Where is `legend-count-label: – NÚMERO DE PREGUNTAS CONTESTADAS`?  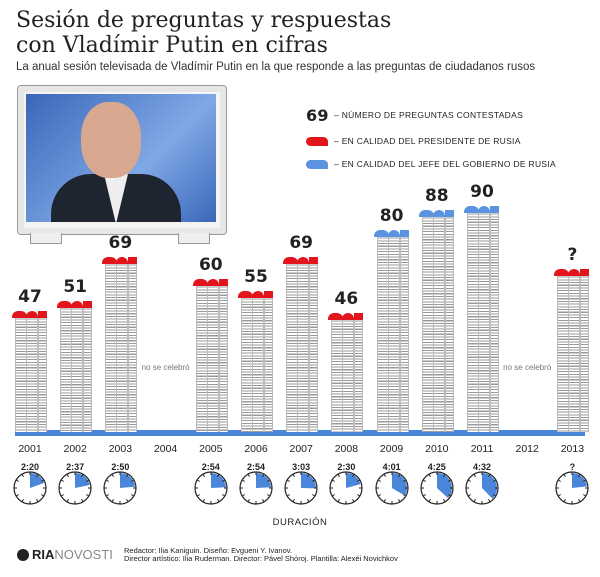
legend-count-label: – NÚMERO DE PREGUNTAS CONTESTADAS is located at coordinates (429, 114).